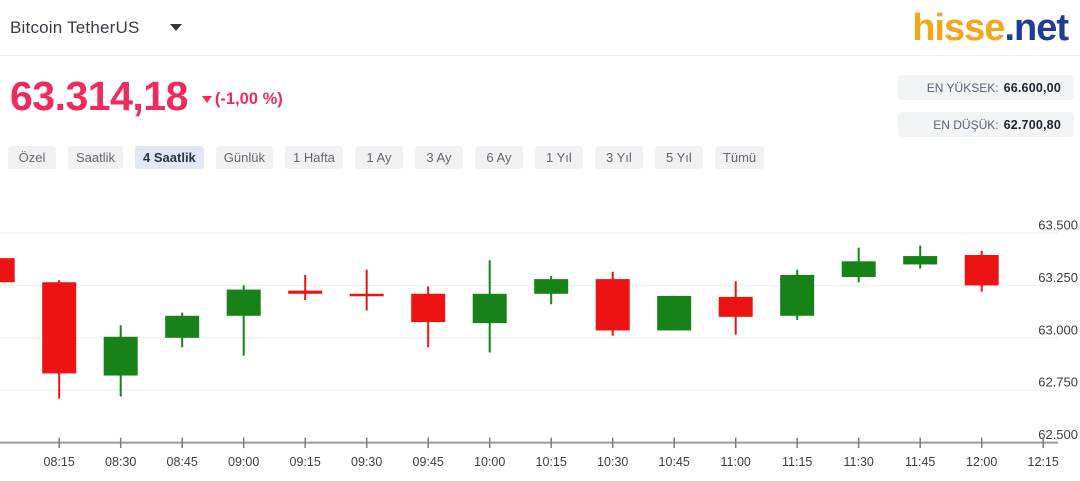 The height and width of the screenshot is (481, 1080). I want to click on candle-10:45, so click(674, 313).